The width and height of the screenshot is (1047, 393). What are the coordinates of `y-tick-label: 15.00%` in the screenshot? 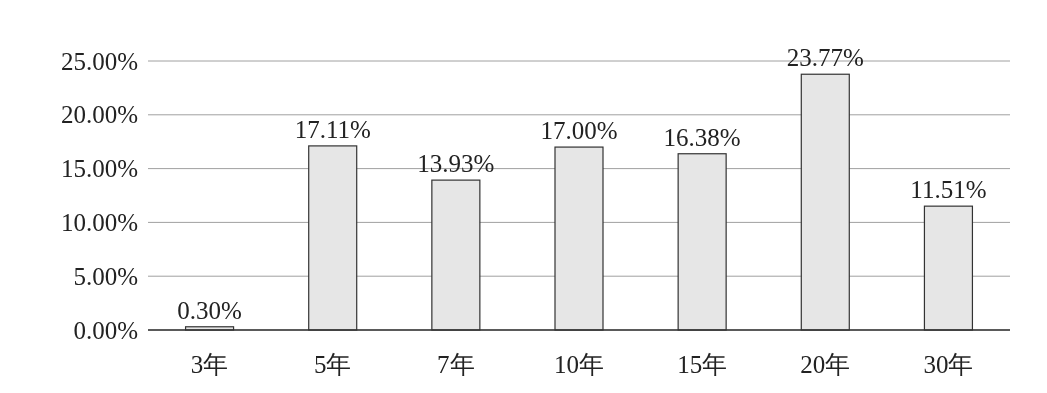 It's located at (99, 169).